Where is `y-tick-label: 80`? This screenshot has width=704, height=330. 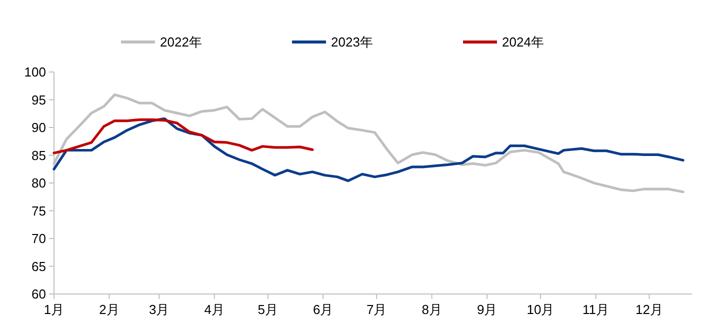 y-tick-label: 80 is located at coordinates (39, 183).